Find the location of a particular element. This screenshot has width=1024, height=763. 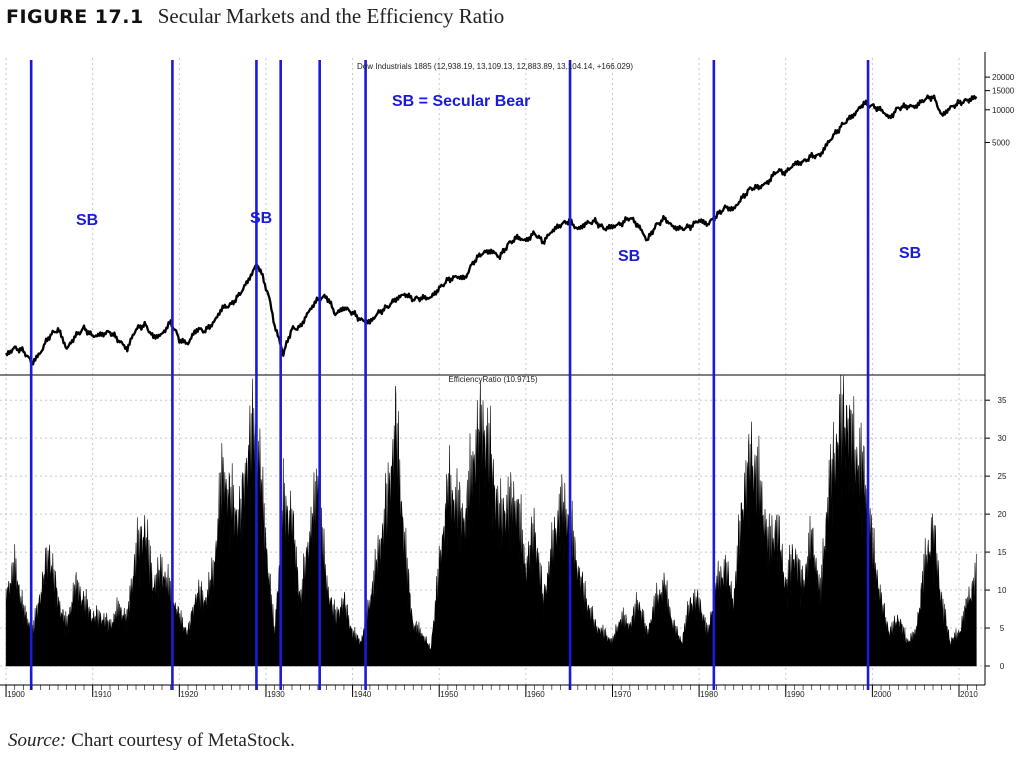

lower-y-tick-label: 5 is located at coordinates (1002, 628).